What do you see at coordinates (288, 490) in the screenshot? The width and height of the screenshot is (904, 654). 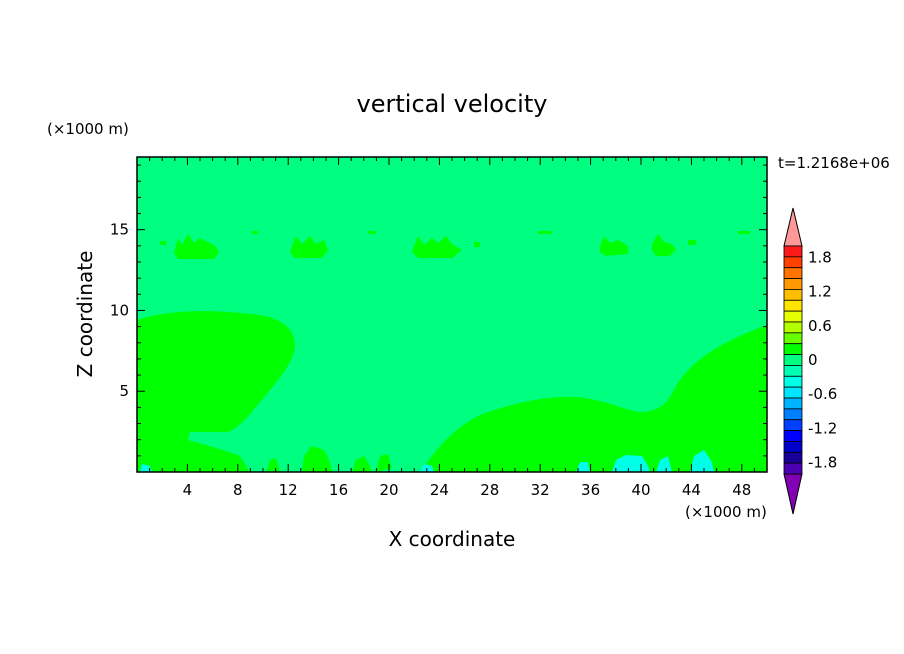 I see `x-tick-label: 12` at bounding box center [288, 490].